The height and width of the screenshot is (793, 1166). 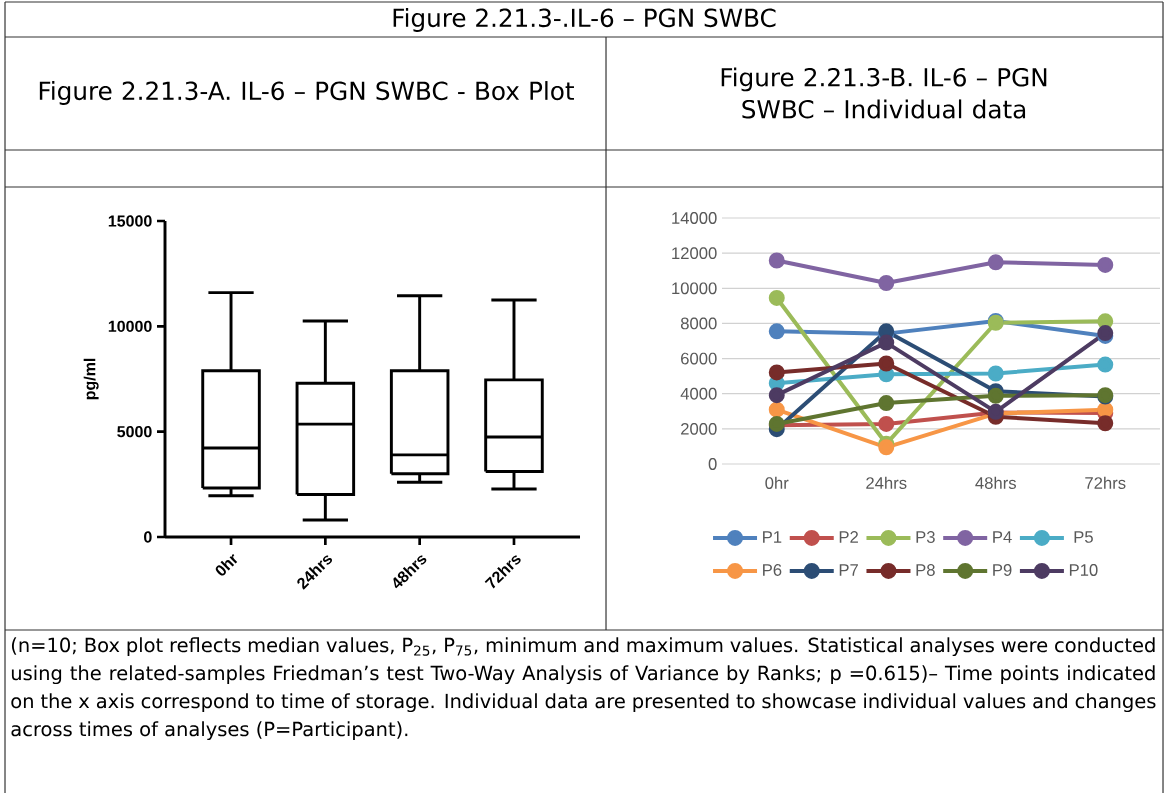 What do you see at coordinates (1002, 537) in the screenshot?
I see `legend-label: P4` at bounding box center [1002, 537].